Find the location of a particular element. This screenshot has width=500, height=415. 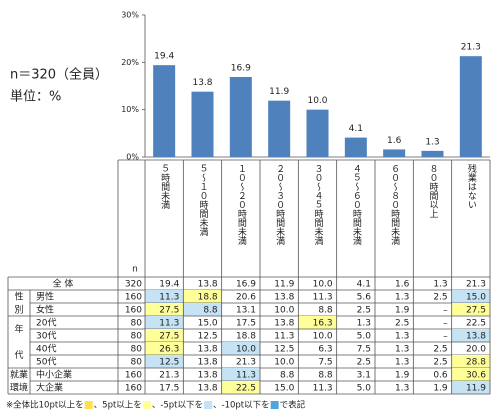

footnote-text: 、5pt以上を is located at coordinates (118, 406).